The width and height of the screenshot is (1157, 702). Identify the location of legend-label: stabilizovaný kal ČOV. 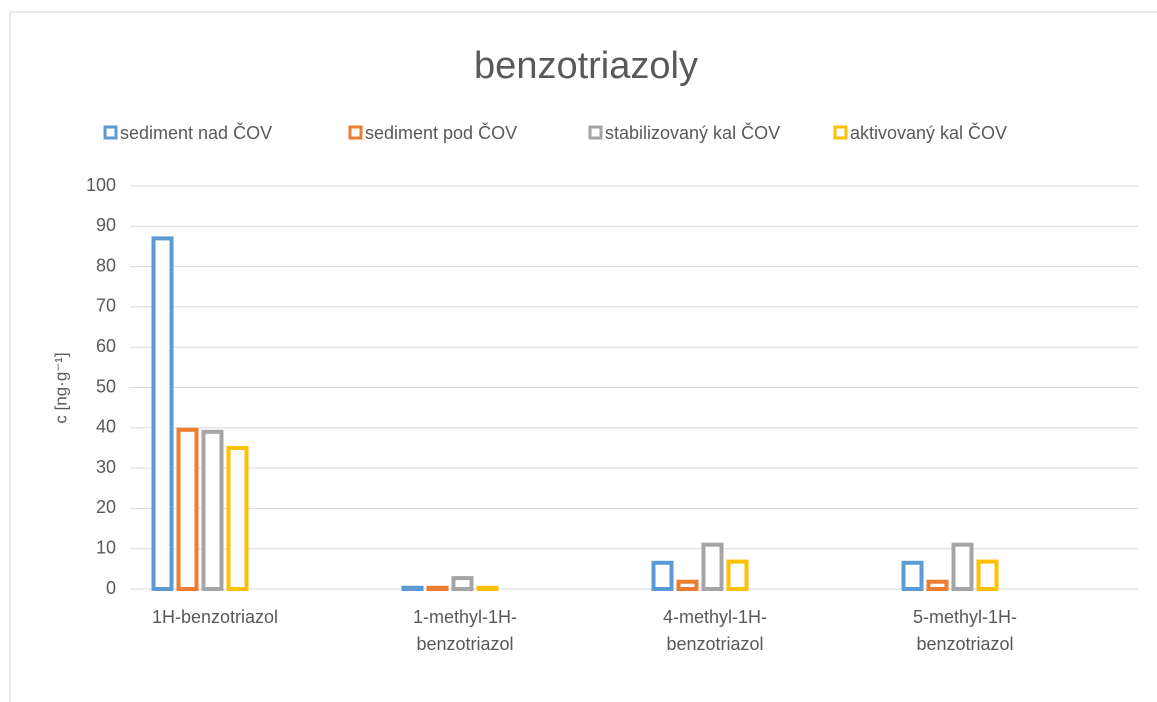
(692, 132).